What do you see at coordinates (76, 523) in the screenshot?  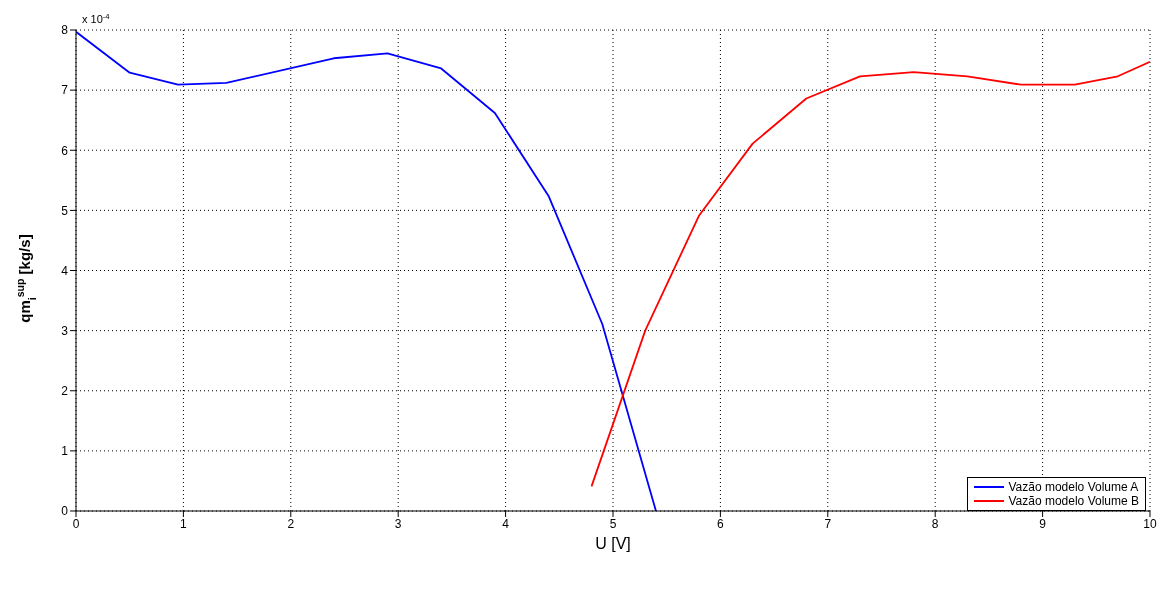 I see `x-tick-label: 0` at bounding box center [76, 523].